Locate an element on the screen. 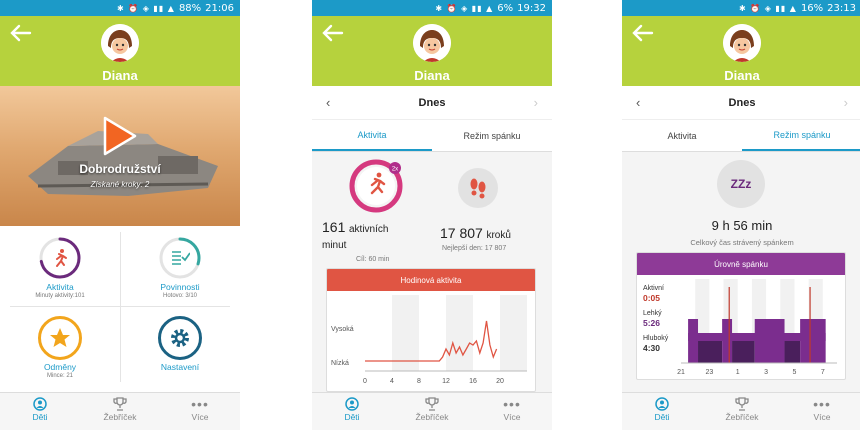 This screenshot has height=430, width=860. sleep-total-label: Celkový čas strávený spánkem is located at coordinates (742, 242).